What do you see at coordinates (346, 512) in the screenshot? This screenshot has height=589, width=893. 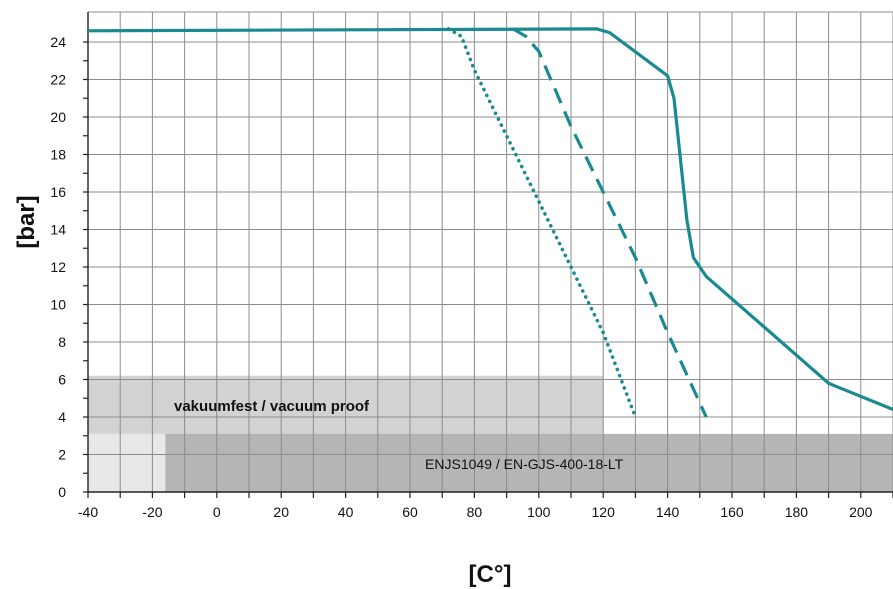 I see `x-tick-label: 40` at bounding box center [346, 512].